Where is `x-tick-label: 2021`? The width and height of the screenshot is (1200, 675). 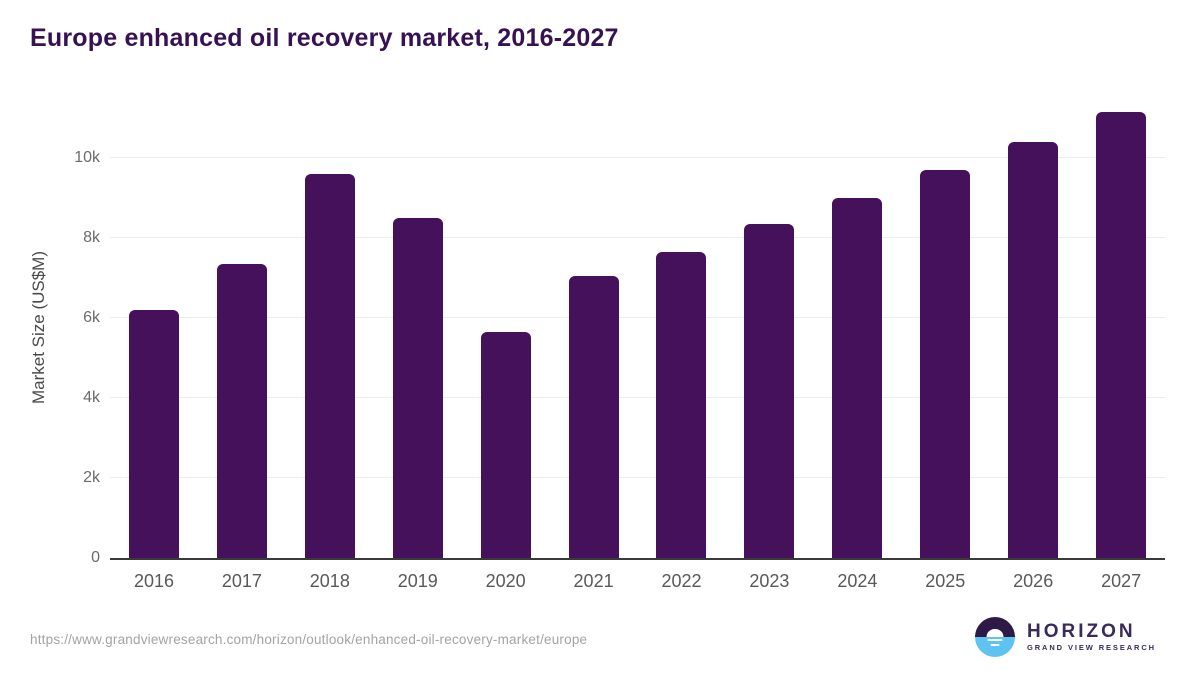 x-tick-label: 2021 is located at coordinates (593, 581).